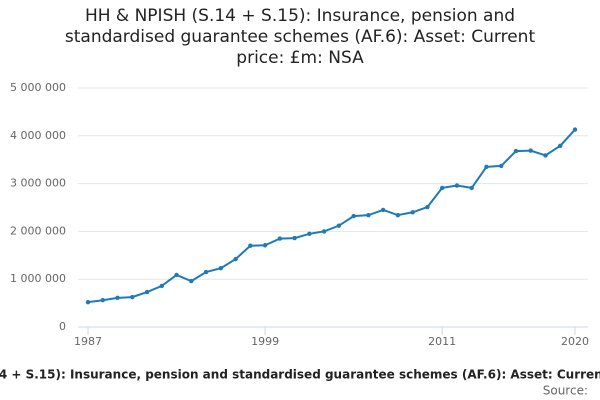 The image size is (600, 400). What do you see at coordinates (38, 278) in the screenshot?
I see `y-tick-label: 1 000 000` at bounding box center [38, 278].